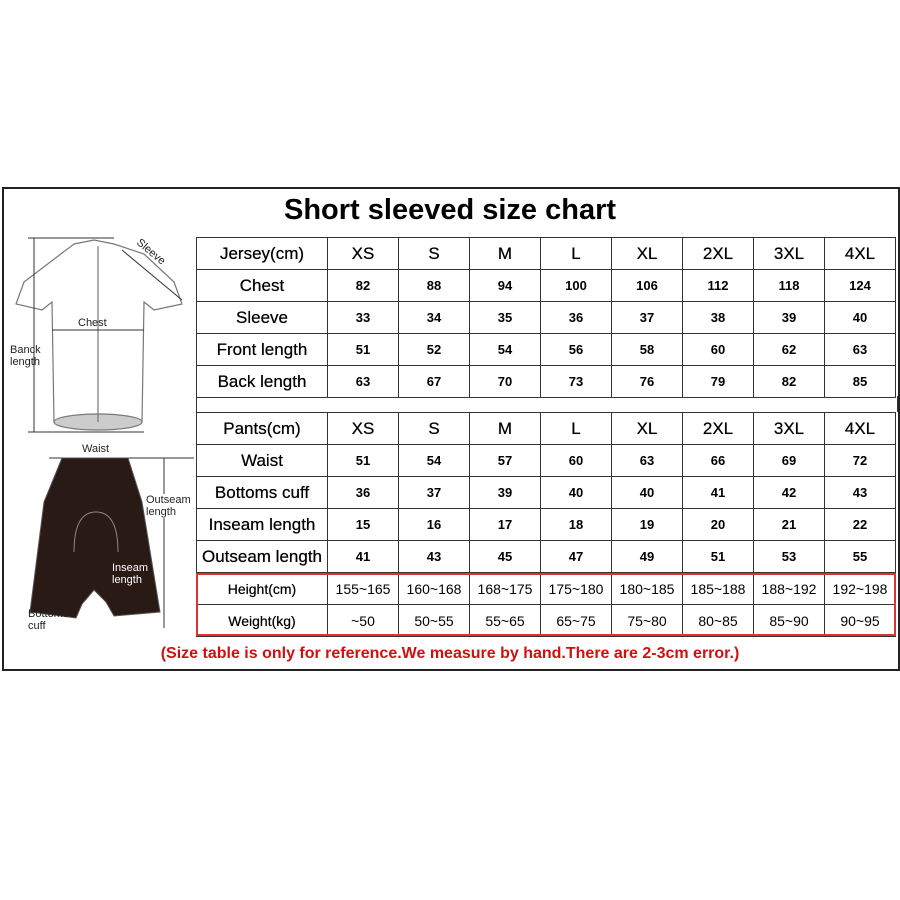 This screenshot has height=900, width=900. What do you see at coordinates (434, 620) in the screenshot?
I see `value-cell: 50~55` at bounding box center [434, 620].